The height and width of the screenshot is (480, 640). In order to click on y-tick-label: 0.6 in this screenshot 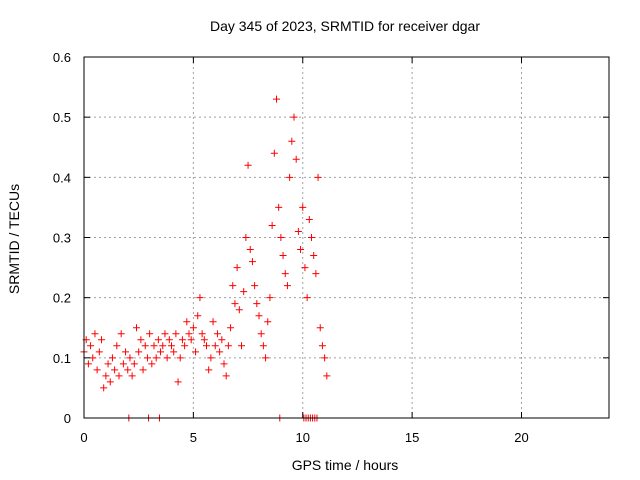, I will do `click(62, 57)`.